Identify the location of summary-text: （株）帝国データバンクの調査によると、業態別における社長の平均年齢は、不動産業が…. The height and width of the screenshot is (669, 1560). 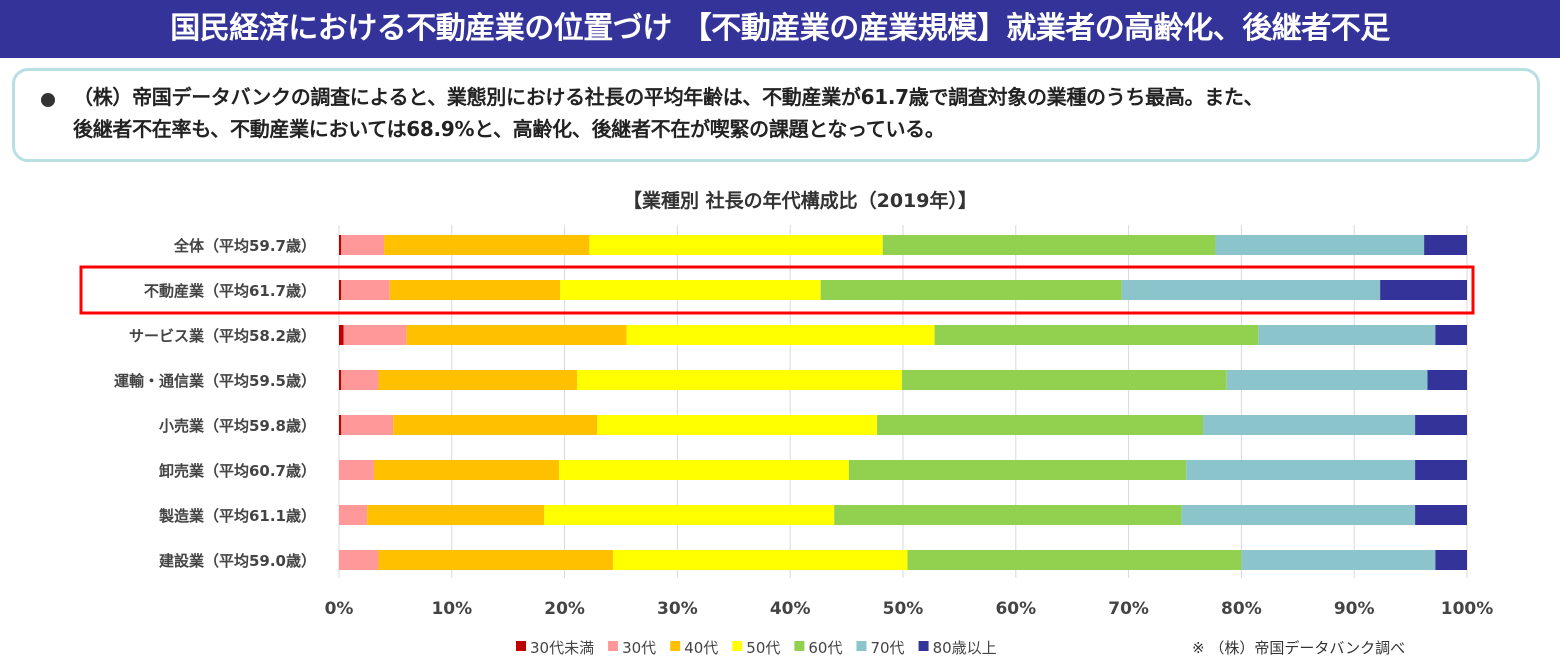
(803, 113).